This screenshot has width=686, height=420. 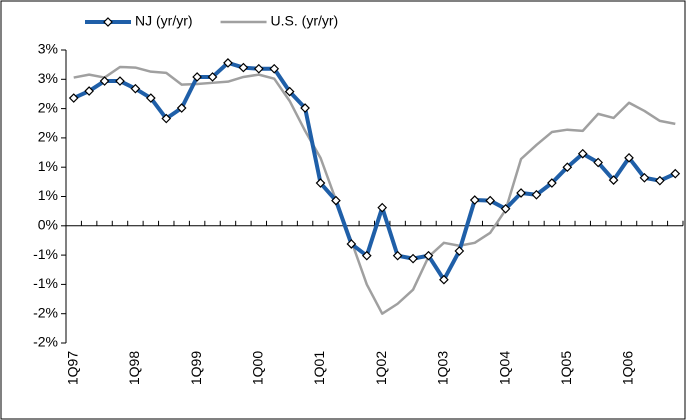 What do you see at coordinates (381, 368) in the screenshot?
I see `x-tick-label: 1Q02` at bounding box center [381, 368].